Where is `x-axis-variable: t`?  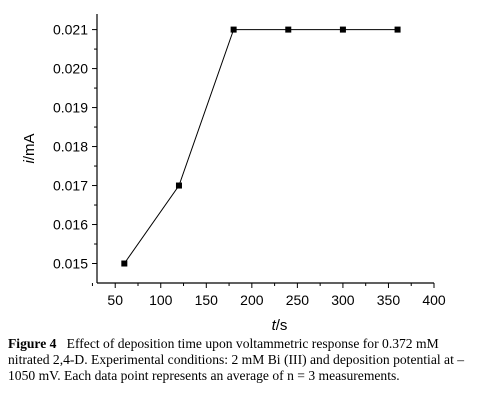
x-axis-variable: t is located at coordinates (274, 325).